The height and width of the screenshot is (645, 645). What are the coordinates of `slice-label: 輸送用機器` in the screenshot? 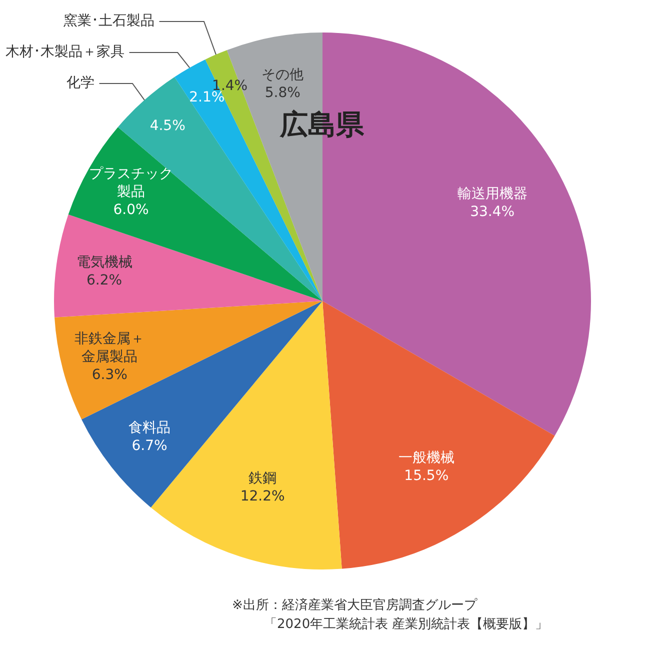 It's located at (492, 194).